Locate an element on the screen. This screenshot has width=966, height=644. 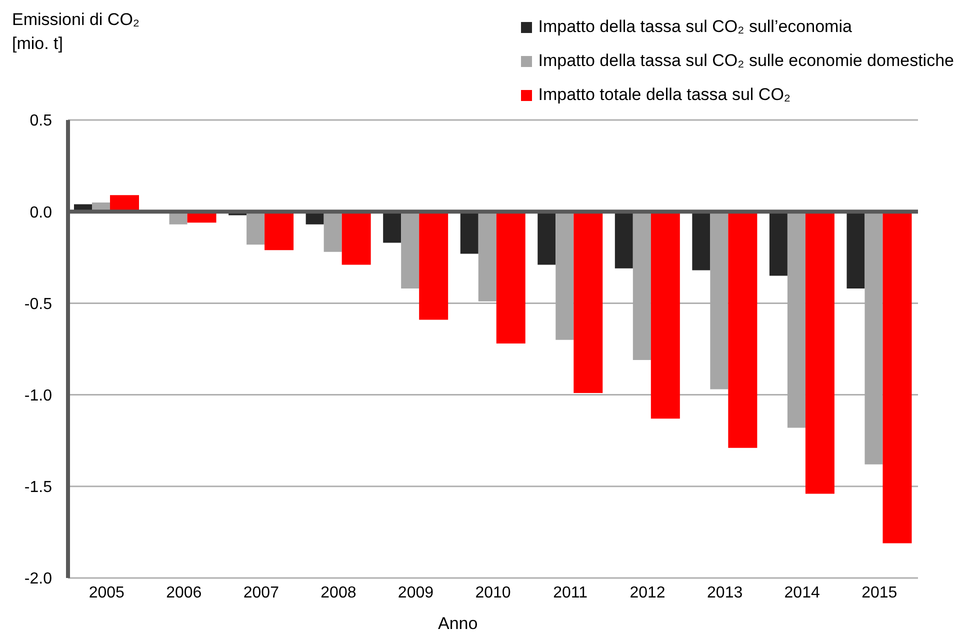
x-tick-label: 2014 is located at coordinates (802, 593).